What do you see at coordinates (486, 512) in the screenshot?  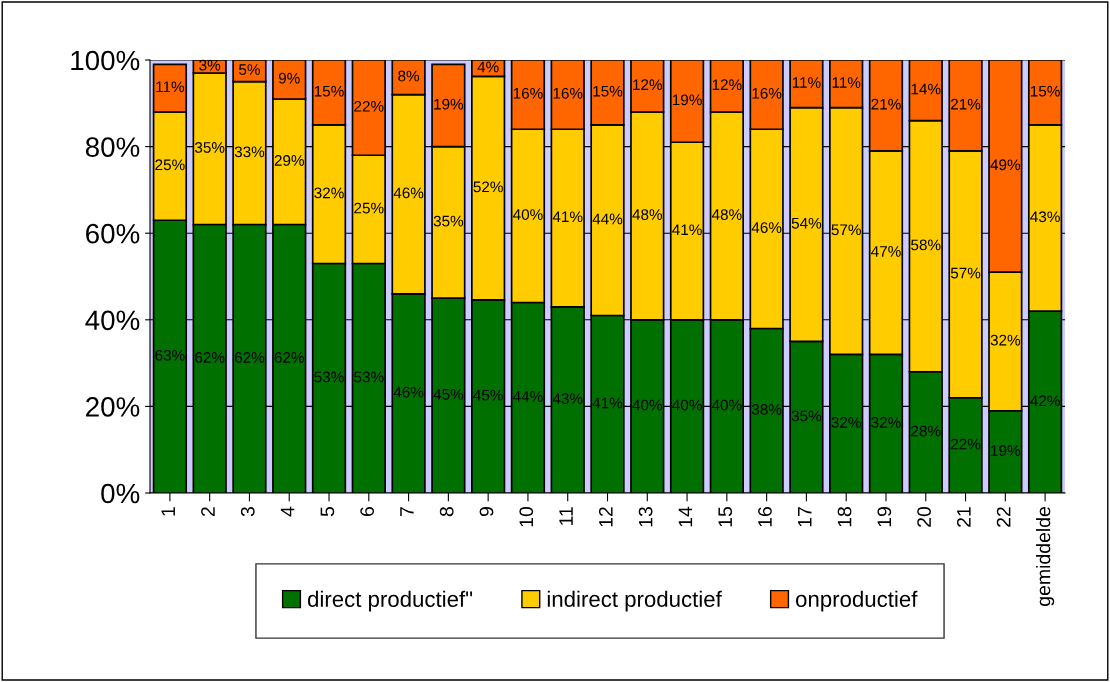 I see `x-tick-label: 9` at bounding box center [486, 512].